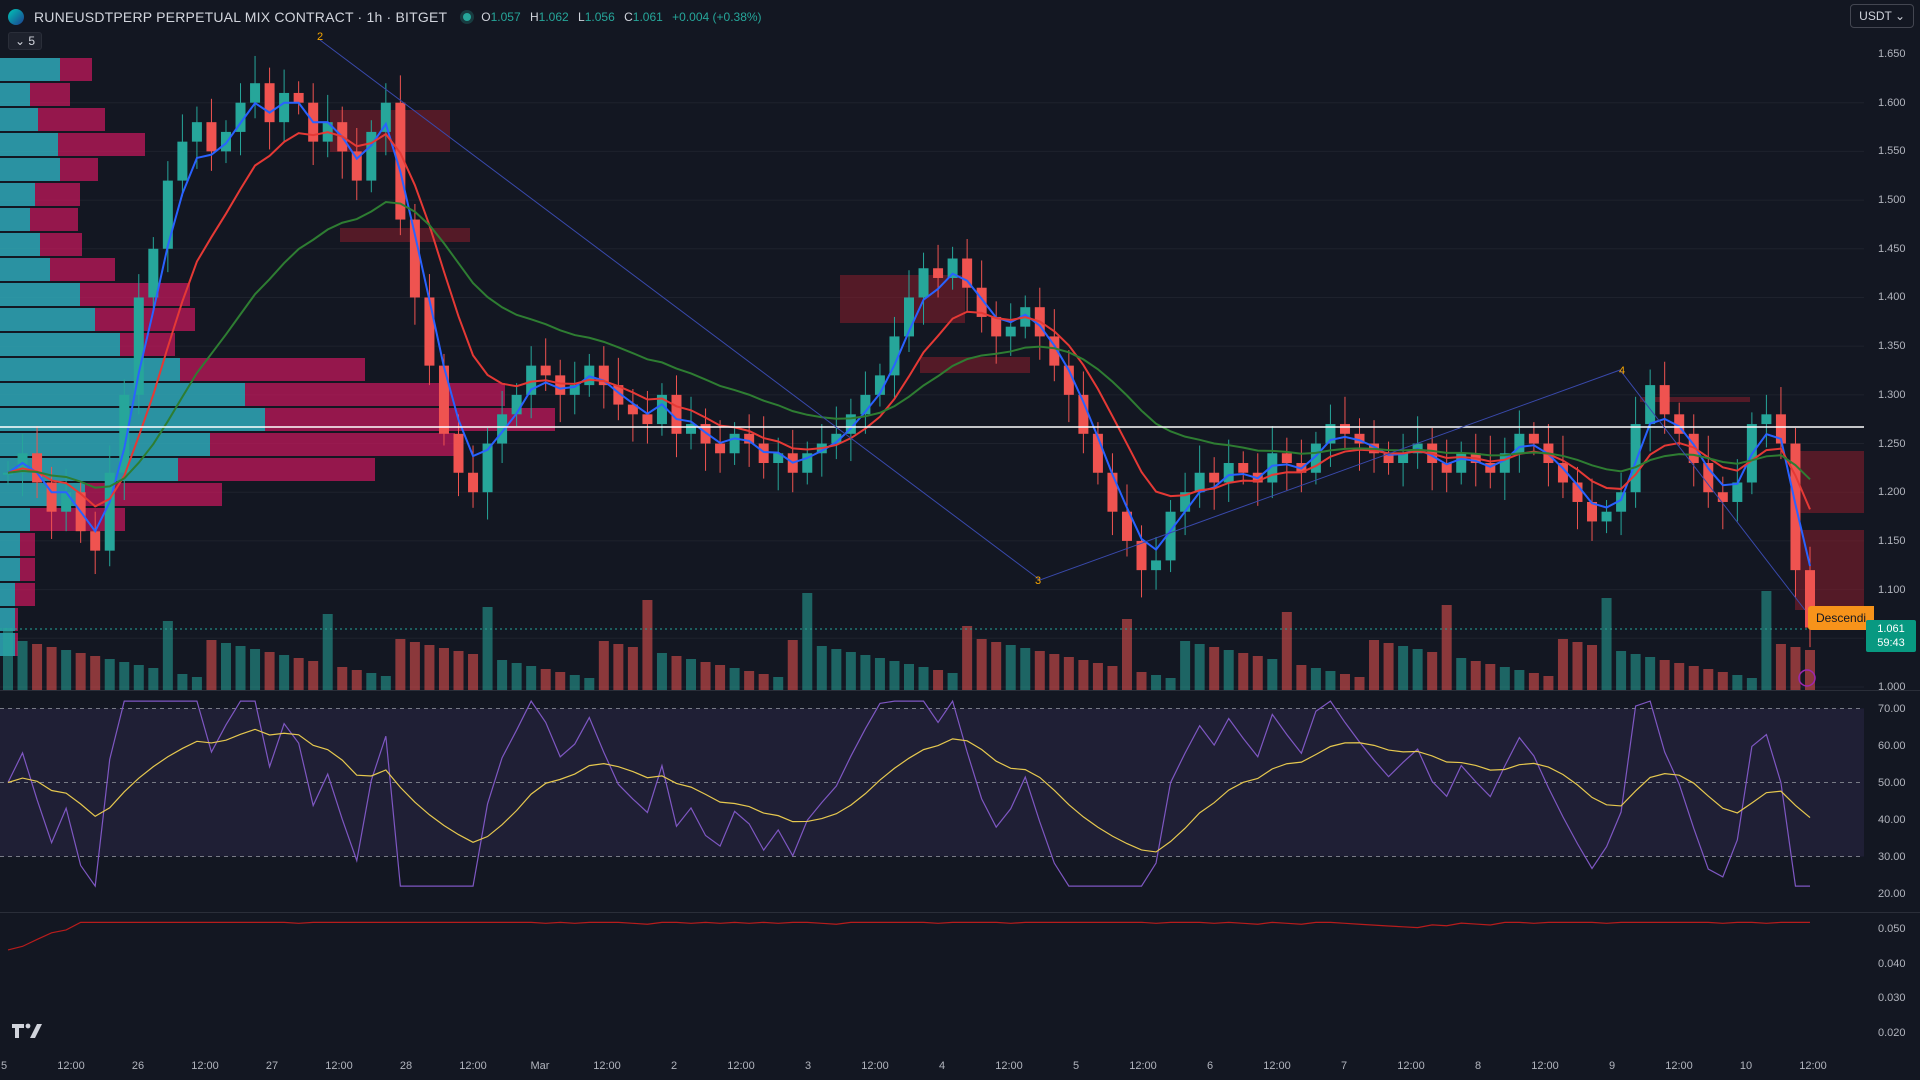  I want to click on rsi-axis: 70.00 60.00 50.00 40.00 30.00 20.00, so click(1892, 801).